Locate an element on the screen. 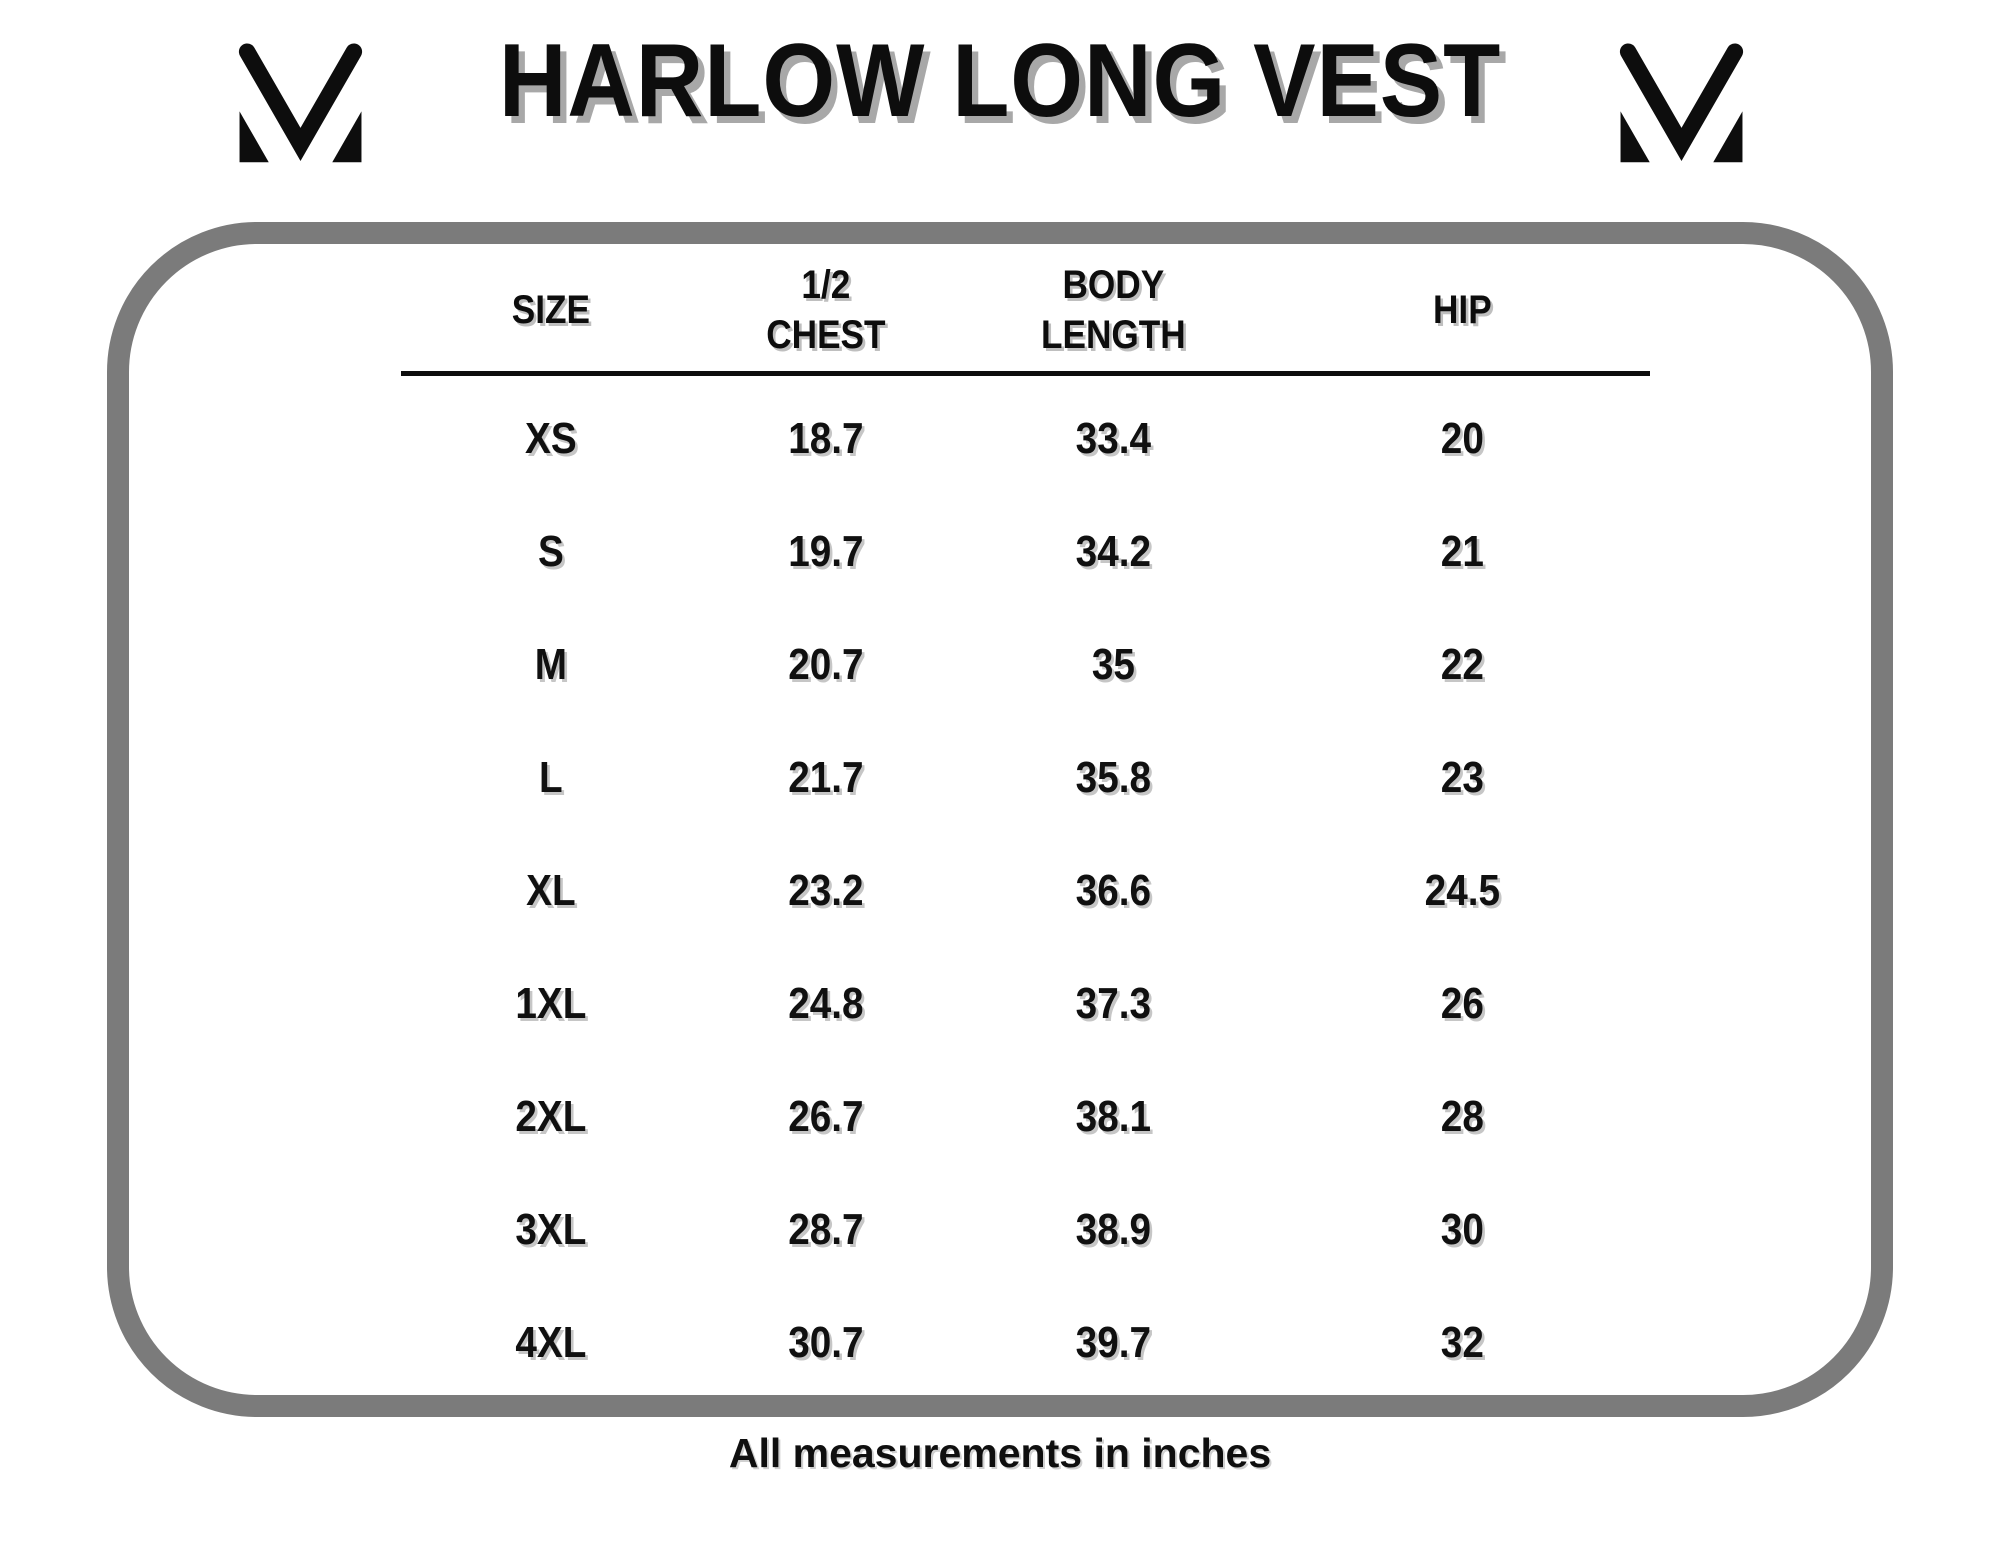  brand-m-logo-left-icon is located at coordinates (300, 102).